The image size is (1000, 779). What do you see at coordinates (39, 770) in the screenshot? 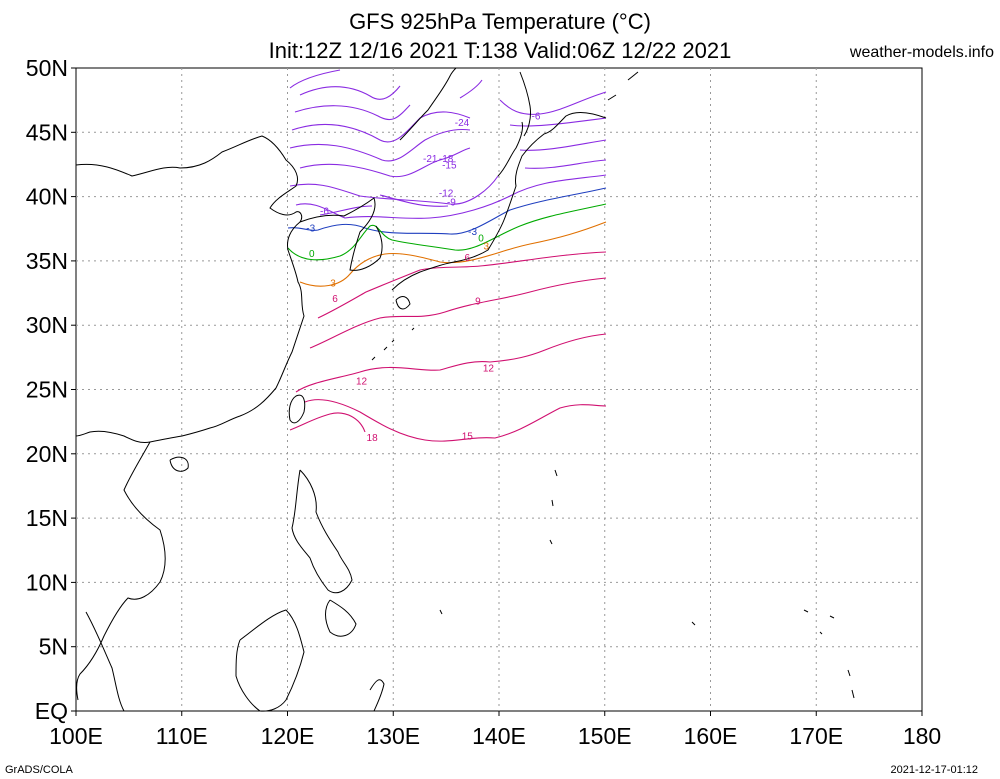
I see `footer-software: GrADS/COLA` at bounding box center [39, 770].